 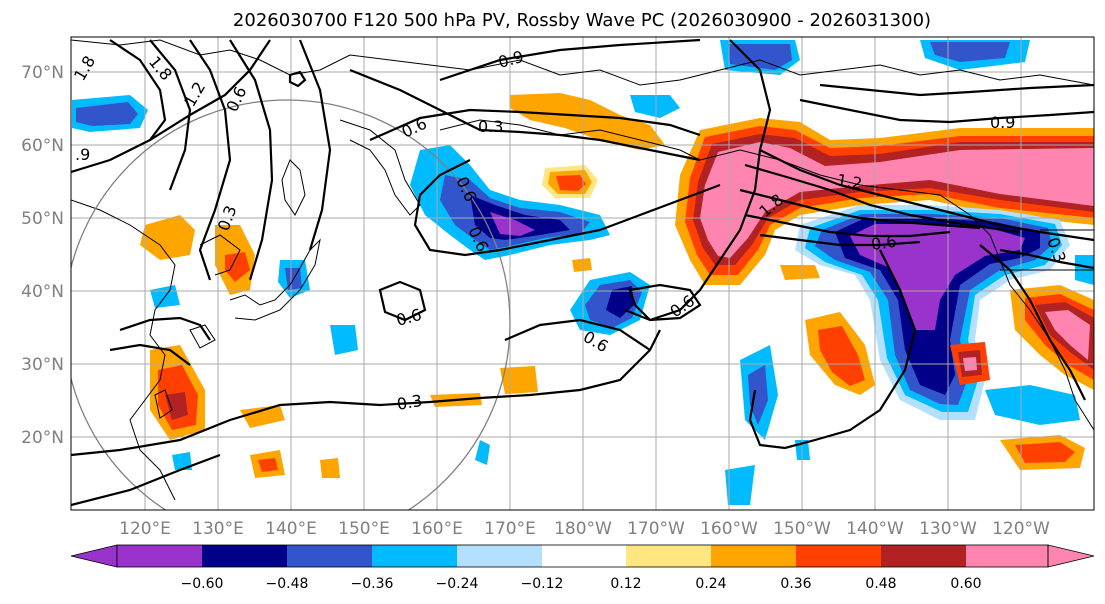 I want to click on contour-label: 0.9, so click(x=1002, y=122).